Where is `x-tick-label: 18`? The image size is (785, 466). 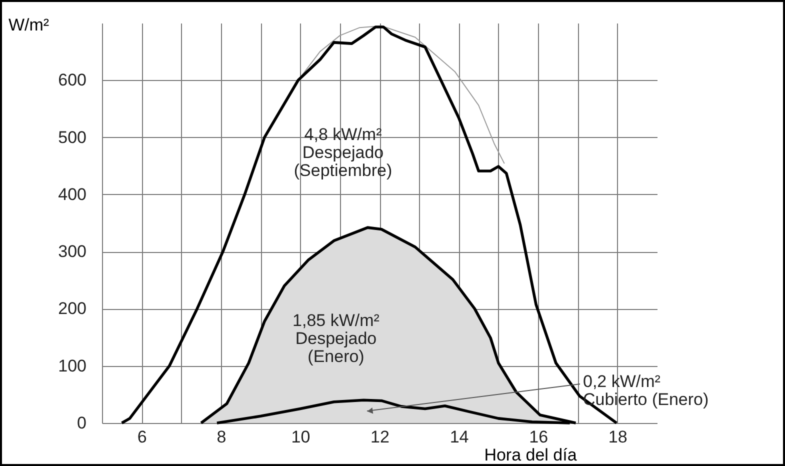 x-tick-label: 18 is located at coordinates (618, 437).